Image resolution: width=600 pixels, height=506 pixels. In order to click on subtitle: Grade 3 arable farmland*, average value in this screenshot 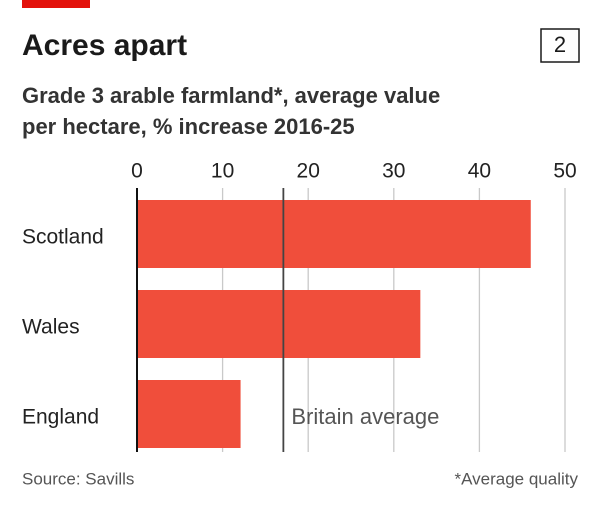, I will do `click(231, 95)`.